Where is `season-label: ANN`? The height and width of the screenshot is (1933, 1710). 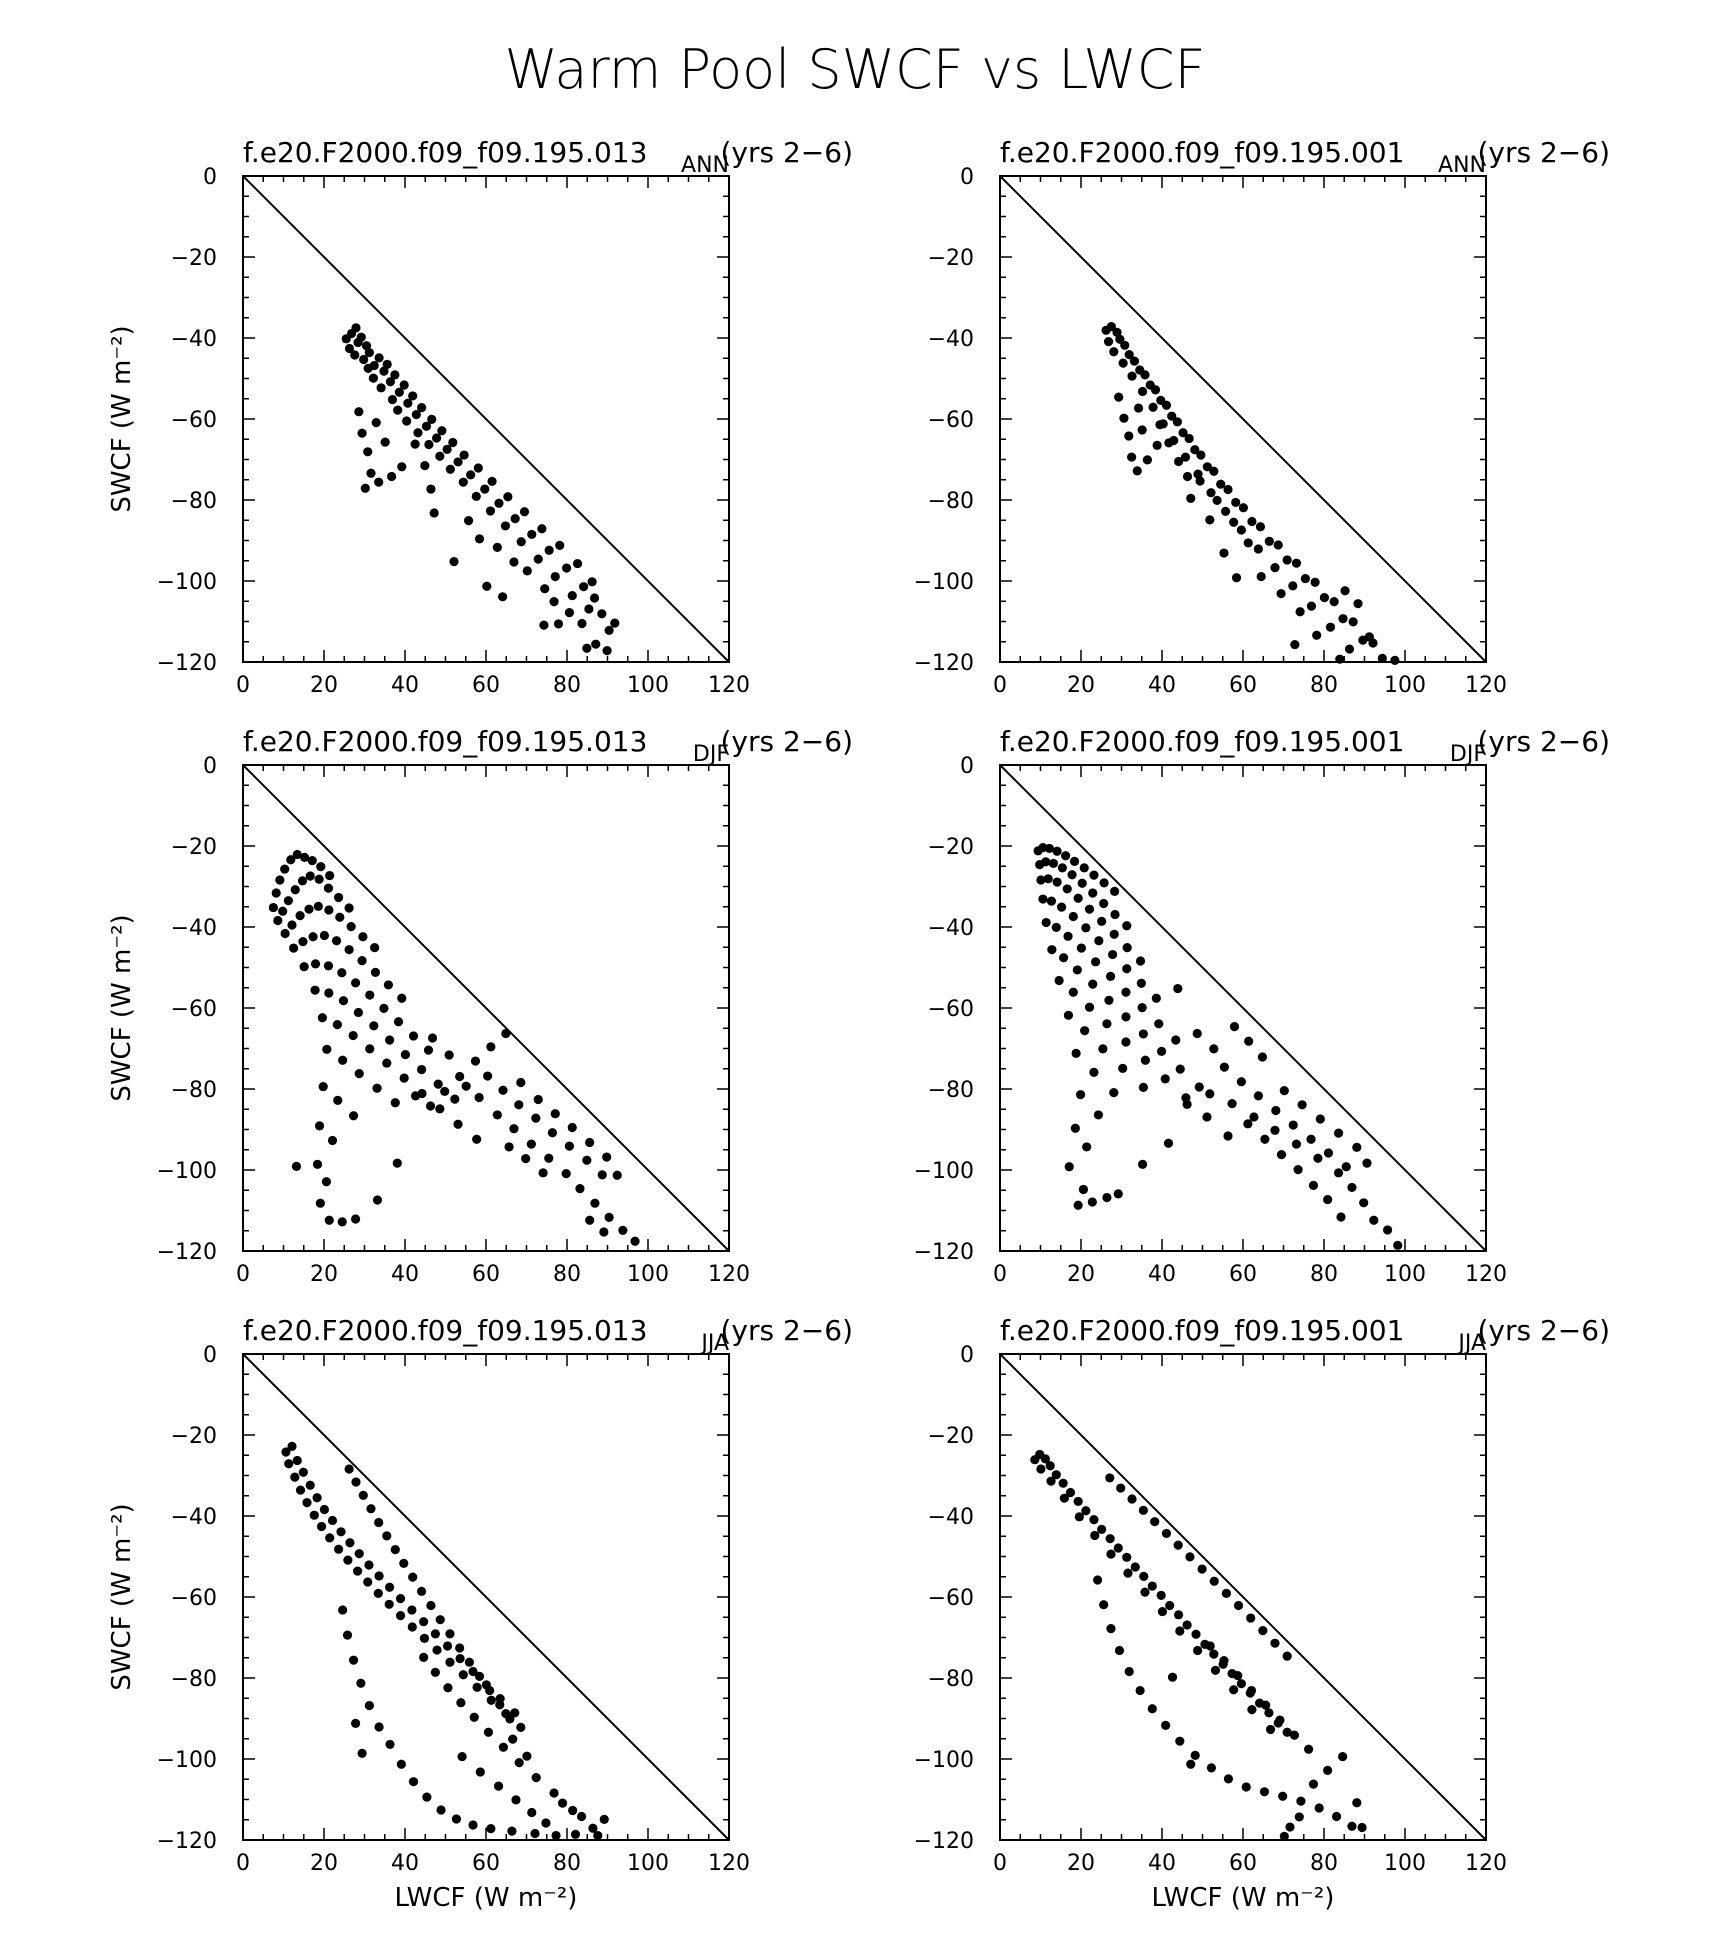 season-label: ANN is located at coordinates (705, 165).